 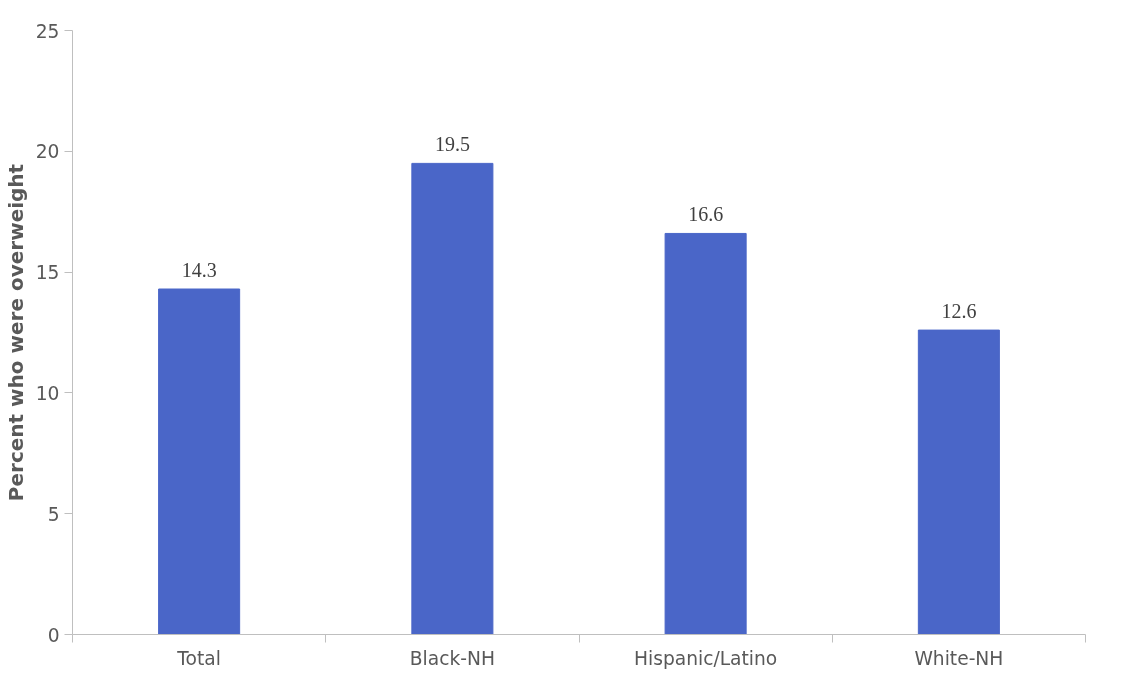 I want to click on y-tick-label: 25, so click(x=47, y=31).